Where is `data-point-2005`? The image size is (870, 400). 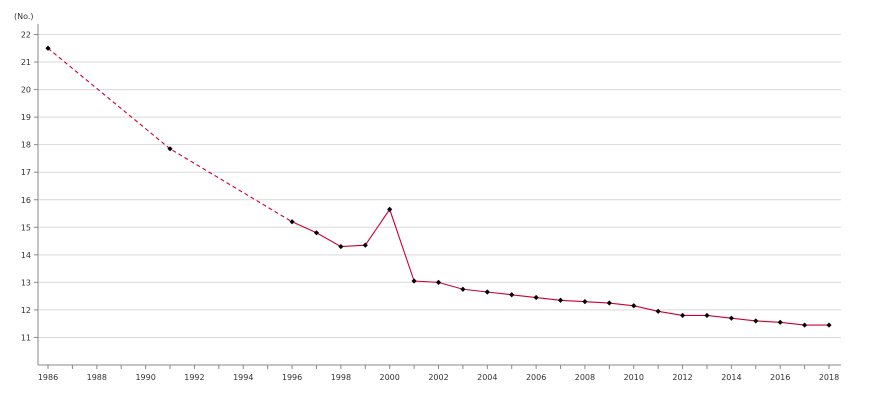
data-point-2005 is located at coordinates (512, 295).